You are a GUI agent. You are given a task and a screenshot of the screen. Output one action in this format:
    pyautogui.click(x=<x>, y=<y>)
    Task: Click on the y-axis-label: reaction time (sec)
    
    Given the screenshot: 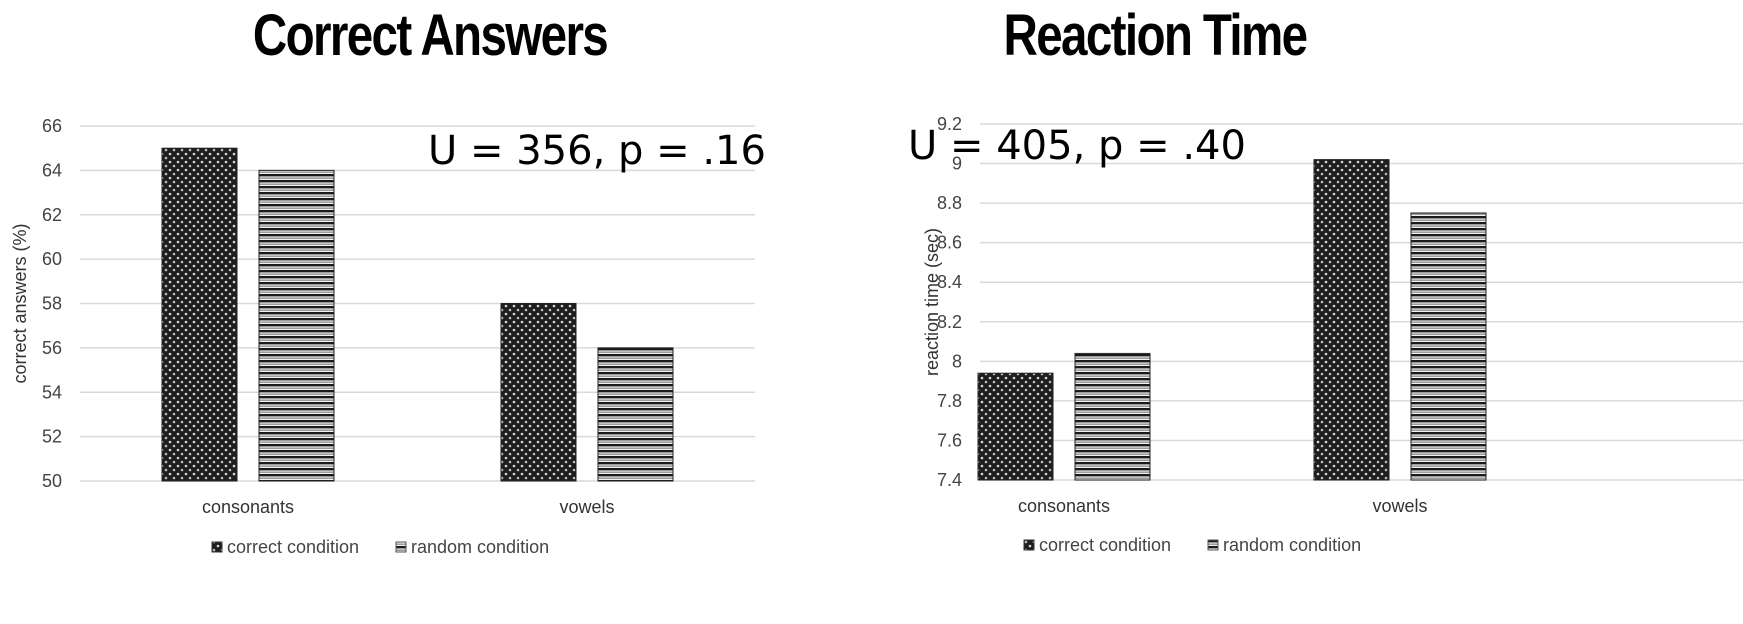 What is the action you would take?
    pyautogui.click(x=932, y=302)
    